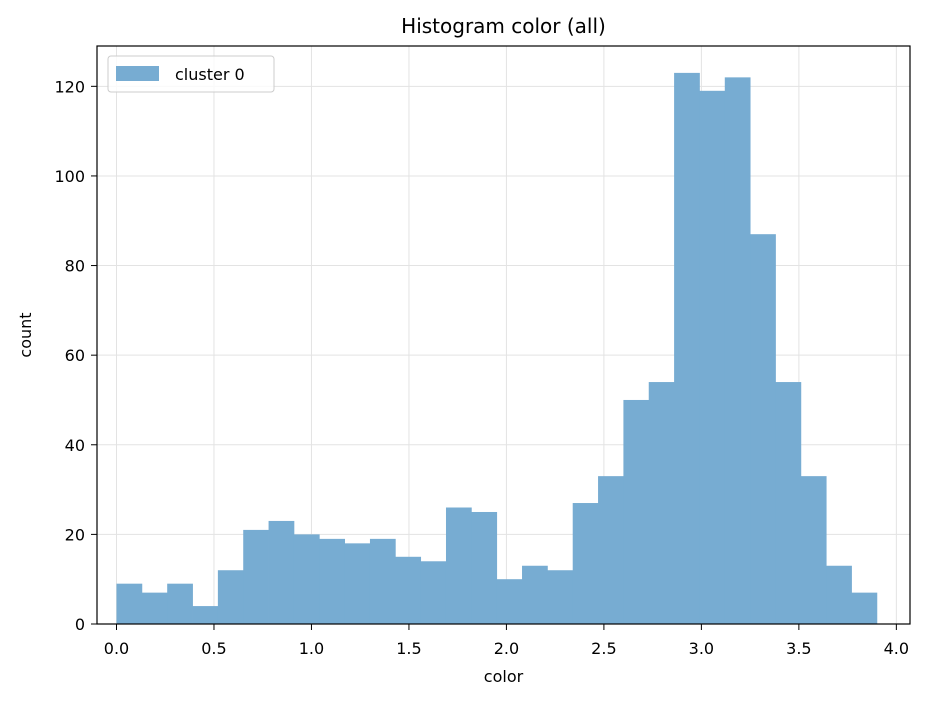 Image resolution: width=926 pixels, height=701 pixels. What do you see at coordinates (603, 648) in the screenshot?
I see `x-tick-label: 2.5` at bounding box center [603, 648].